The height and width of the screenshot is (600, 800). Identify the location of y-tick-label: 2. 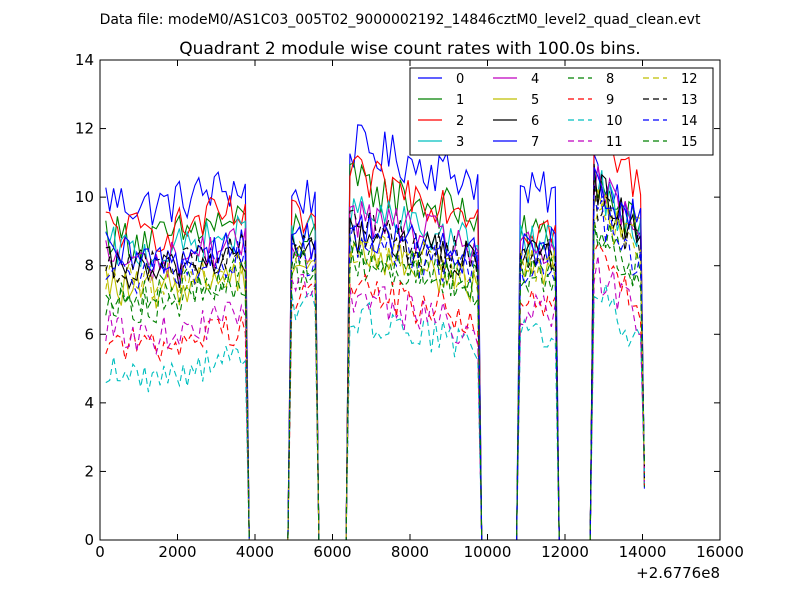
(89, 471).